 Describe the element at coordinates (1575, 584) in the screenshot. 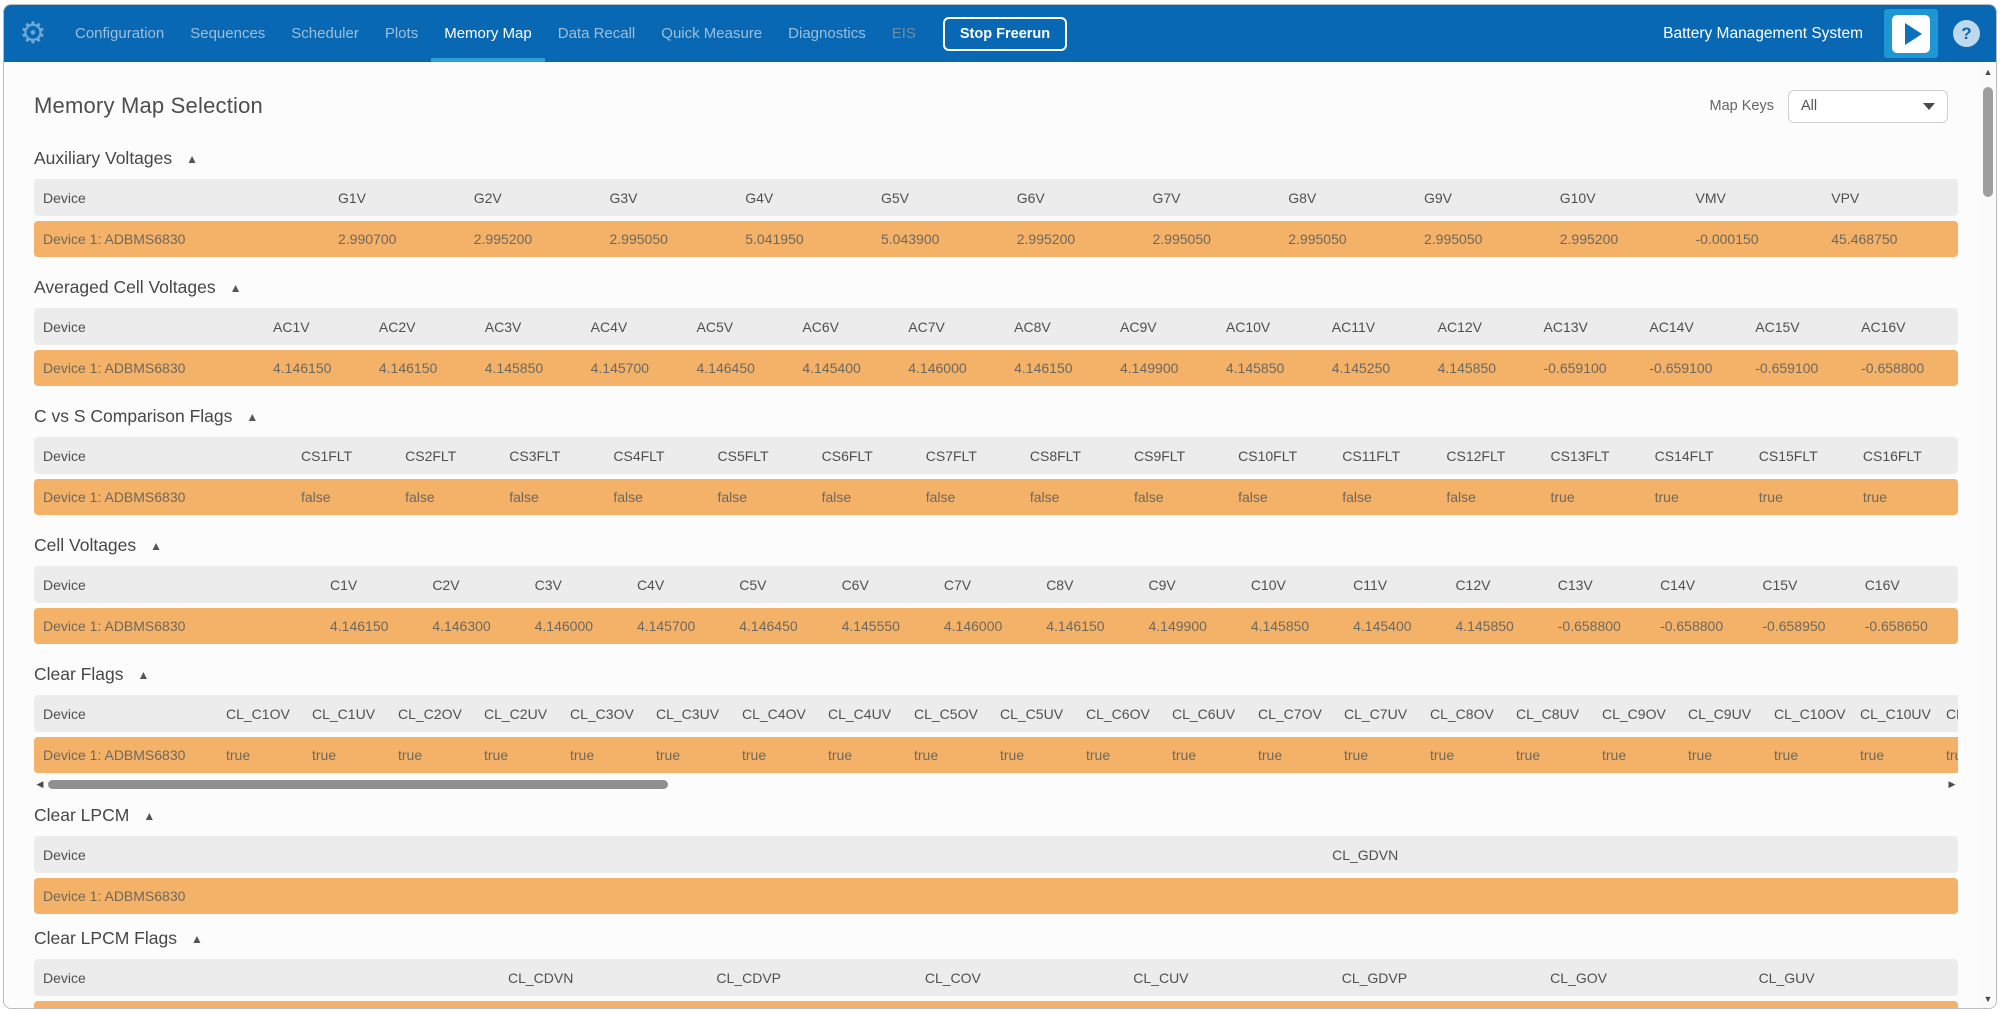

I see `column-header: C13V` at that location.